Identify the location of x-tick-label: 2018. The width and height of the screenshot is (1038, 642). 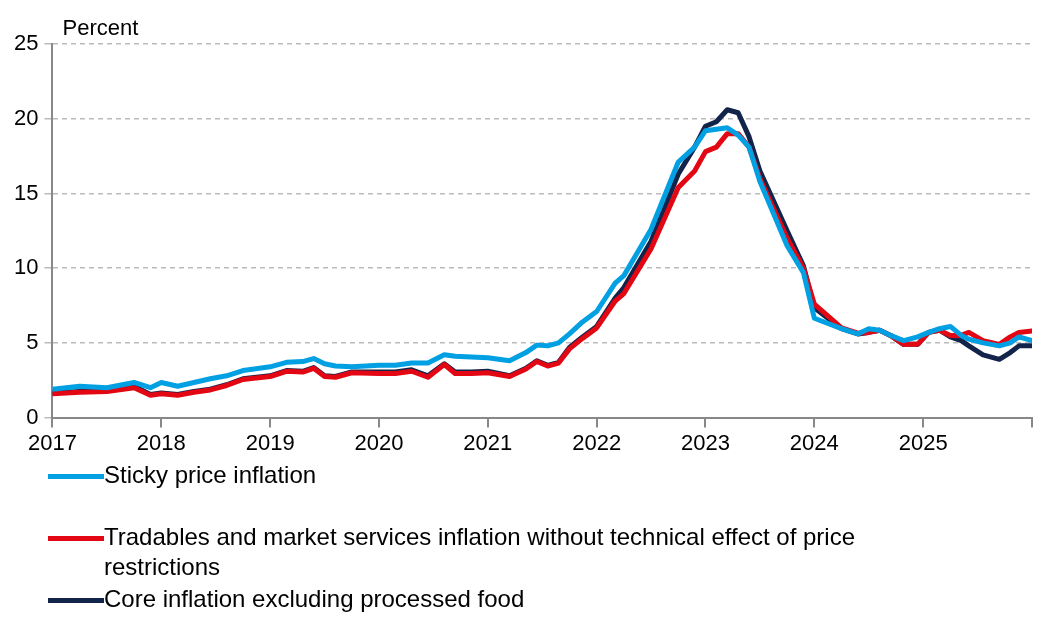
(161, 442).